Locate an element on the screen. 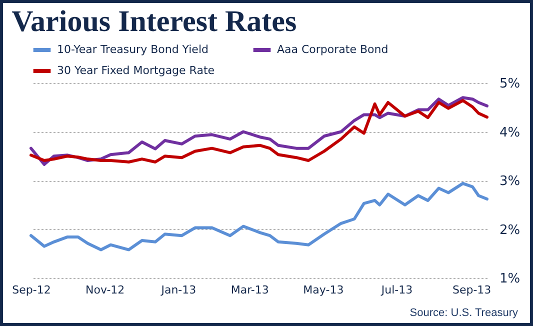 The width and height of the screenshot is (533, 326). x-tick-label: Nov-12 is located at coordinates (105, 290).